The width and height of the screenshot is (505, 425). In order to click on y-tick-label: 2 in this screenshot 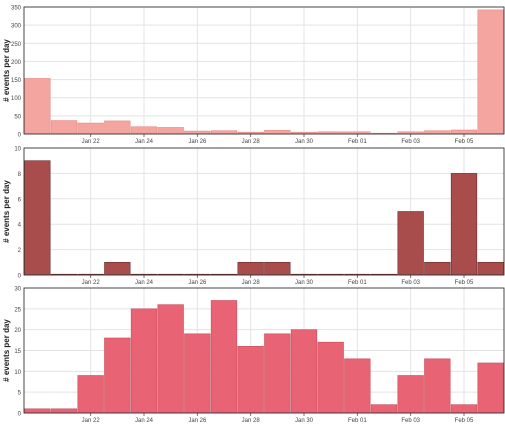, I will do `click(20, 251)`.